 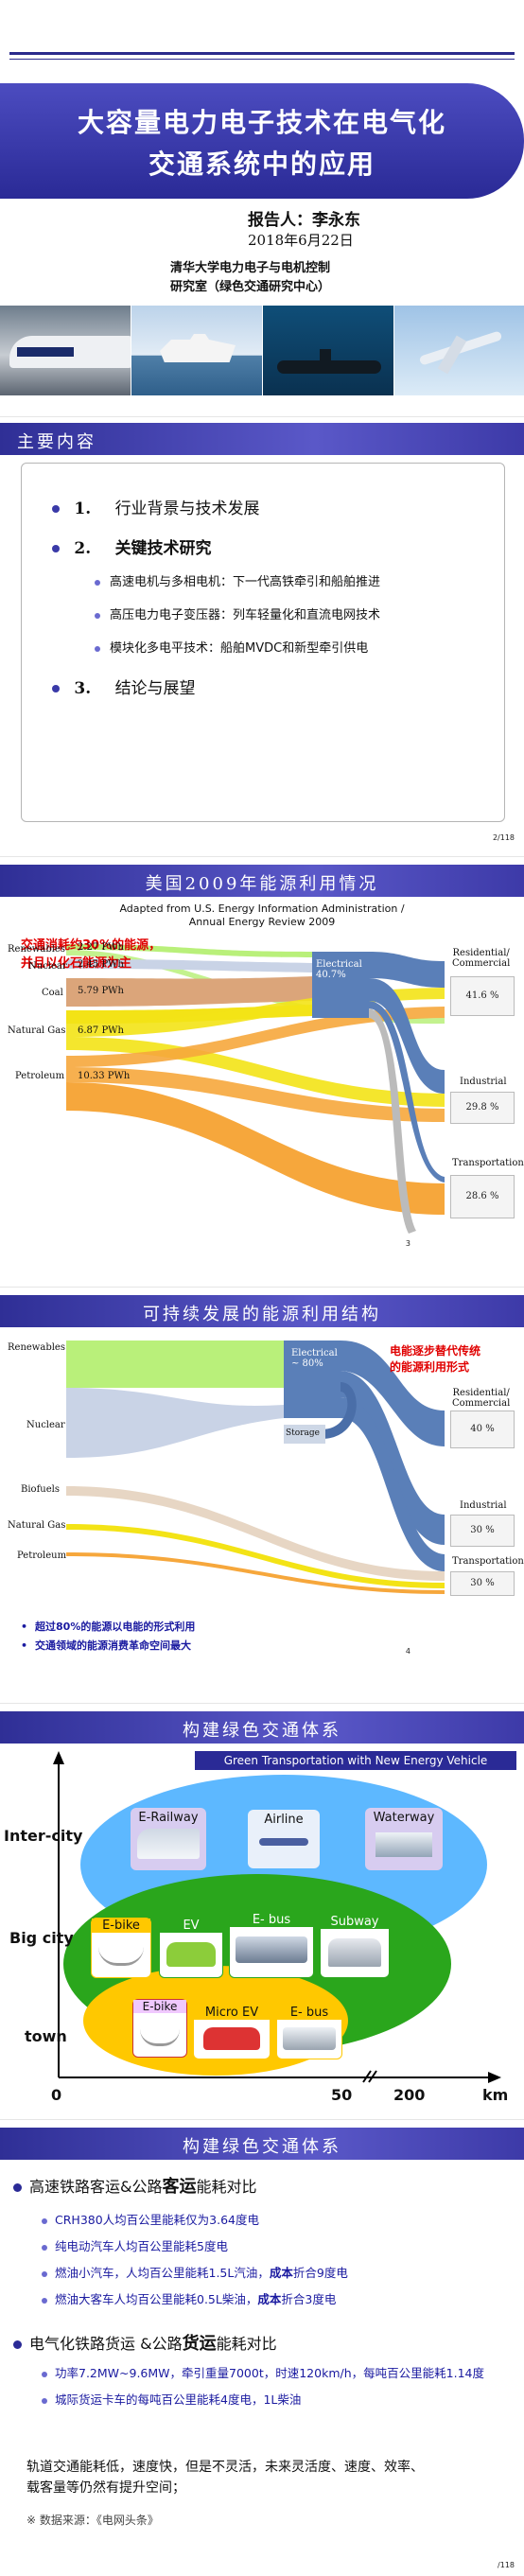 What do you see at coordinates (278, 2273) in the screenshot?
I see `list-item: 燃油小汽车，人均百公里能耗1.5L汽油，成本折合9度电` at bounding box center [278, 2273].